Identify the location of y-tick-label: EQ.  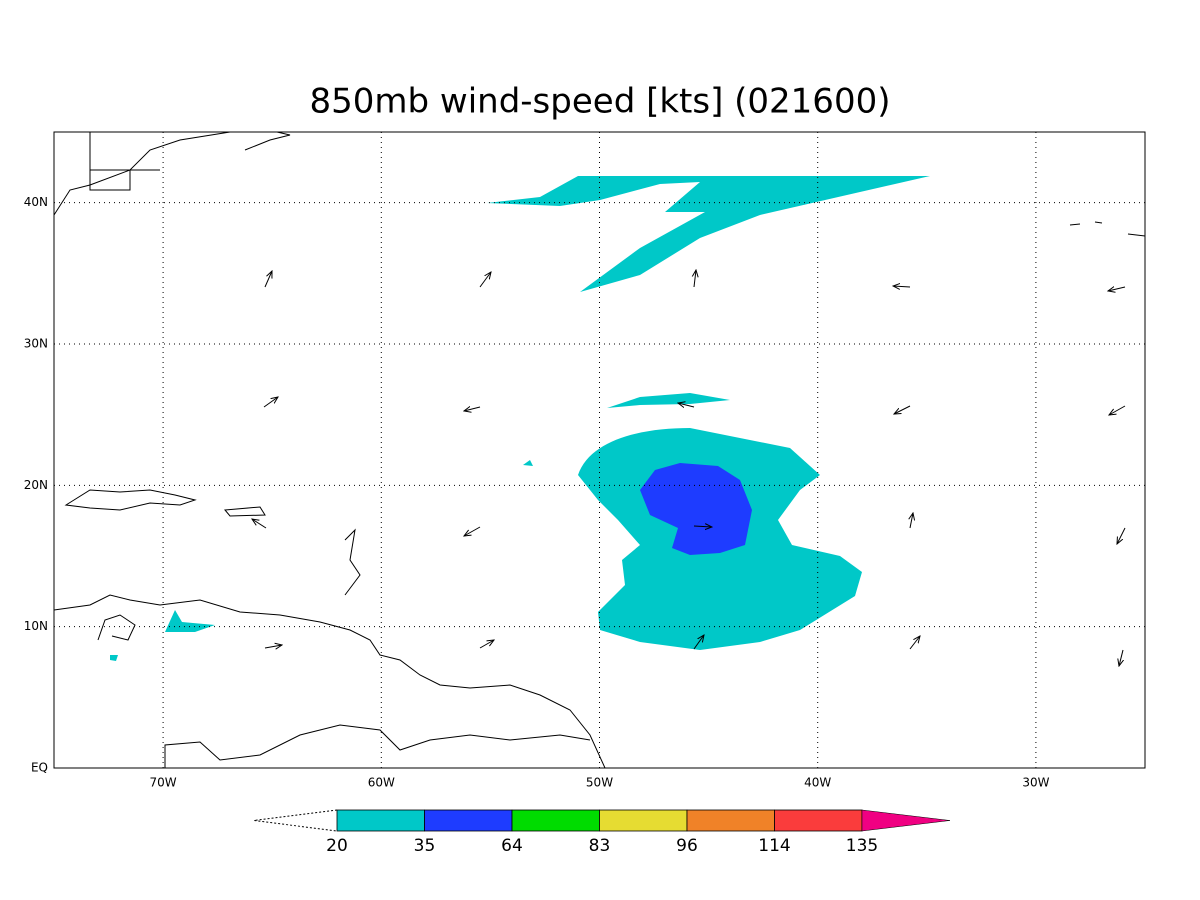
(39, 768).